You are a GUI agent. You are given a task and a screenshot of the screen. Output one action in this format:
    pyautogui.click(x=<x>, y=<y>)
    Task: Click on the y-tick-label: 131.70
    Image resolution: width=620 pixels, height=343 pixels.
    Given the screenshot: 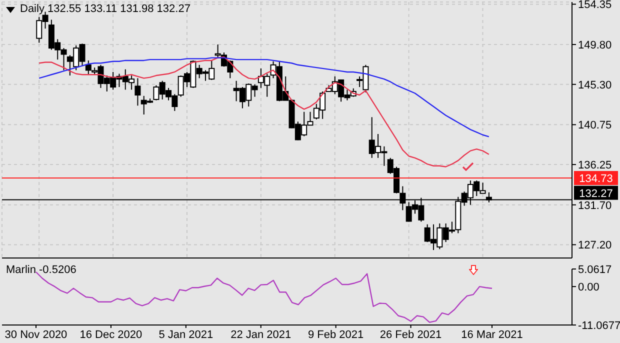 What is the action you would take?
    pyautogui.click(x=595, y=206)
    